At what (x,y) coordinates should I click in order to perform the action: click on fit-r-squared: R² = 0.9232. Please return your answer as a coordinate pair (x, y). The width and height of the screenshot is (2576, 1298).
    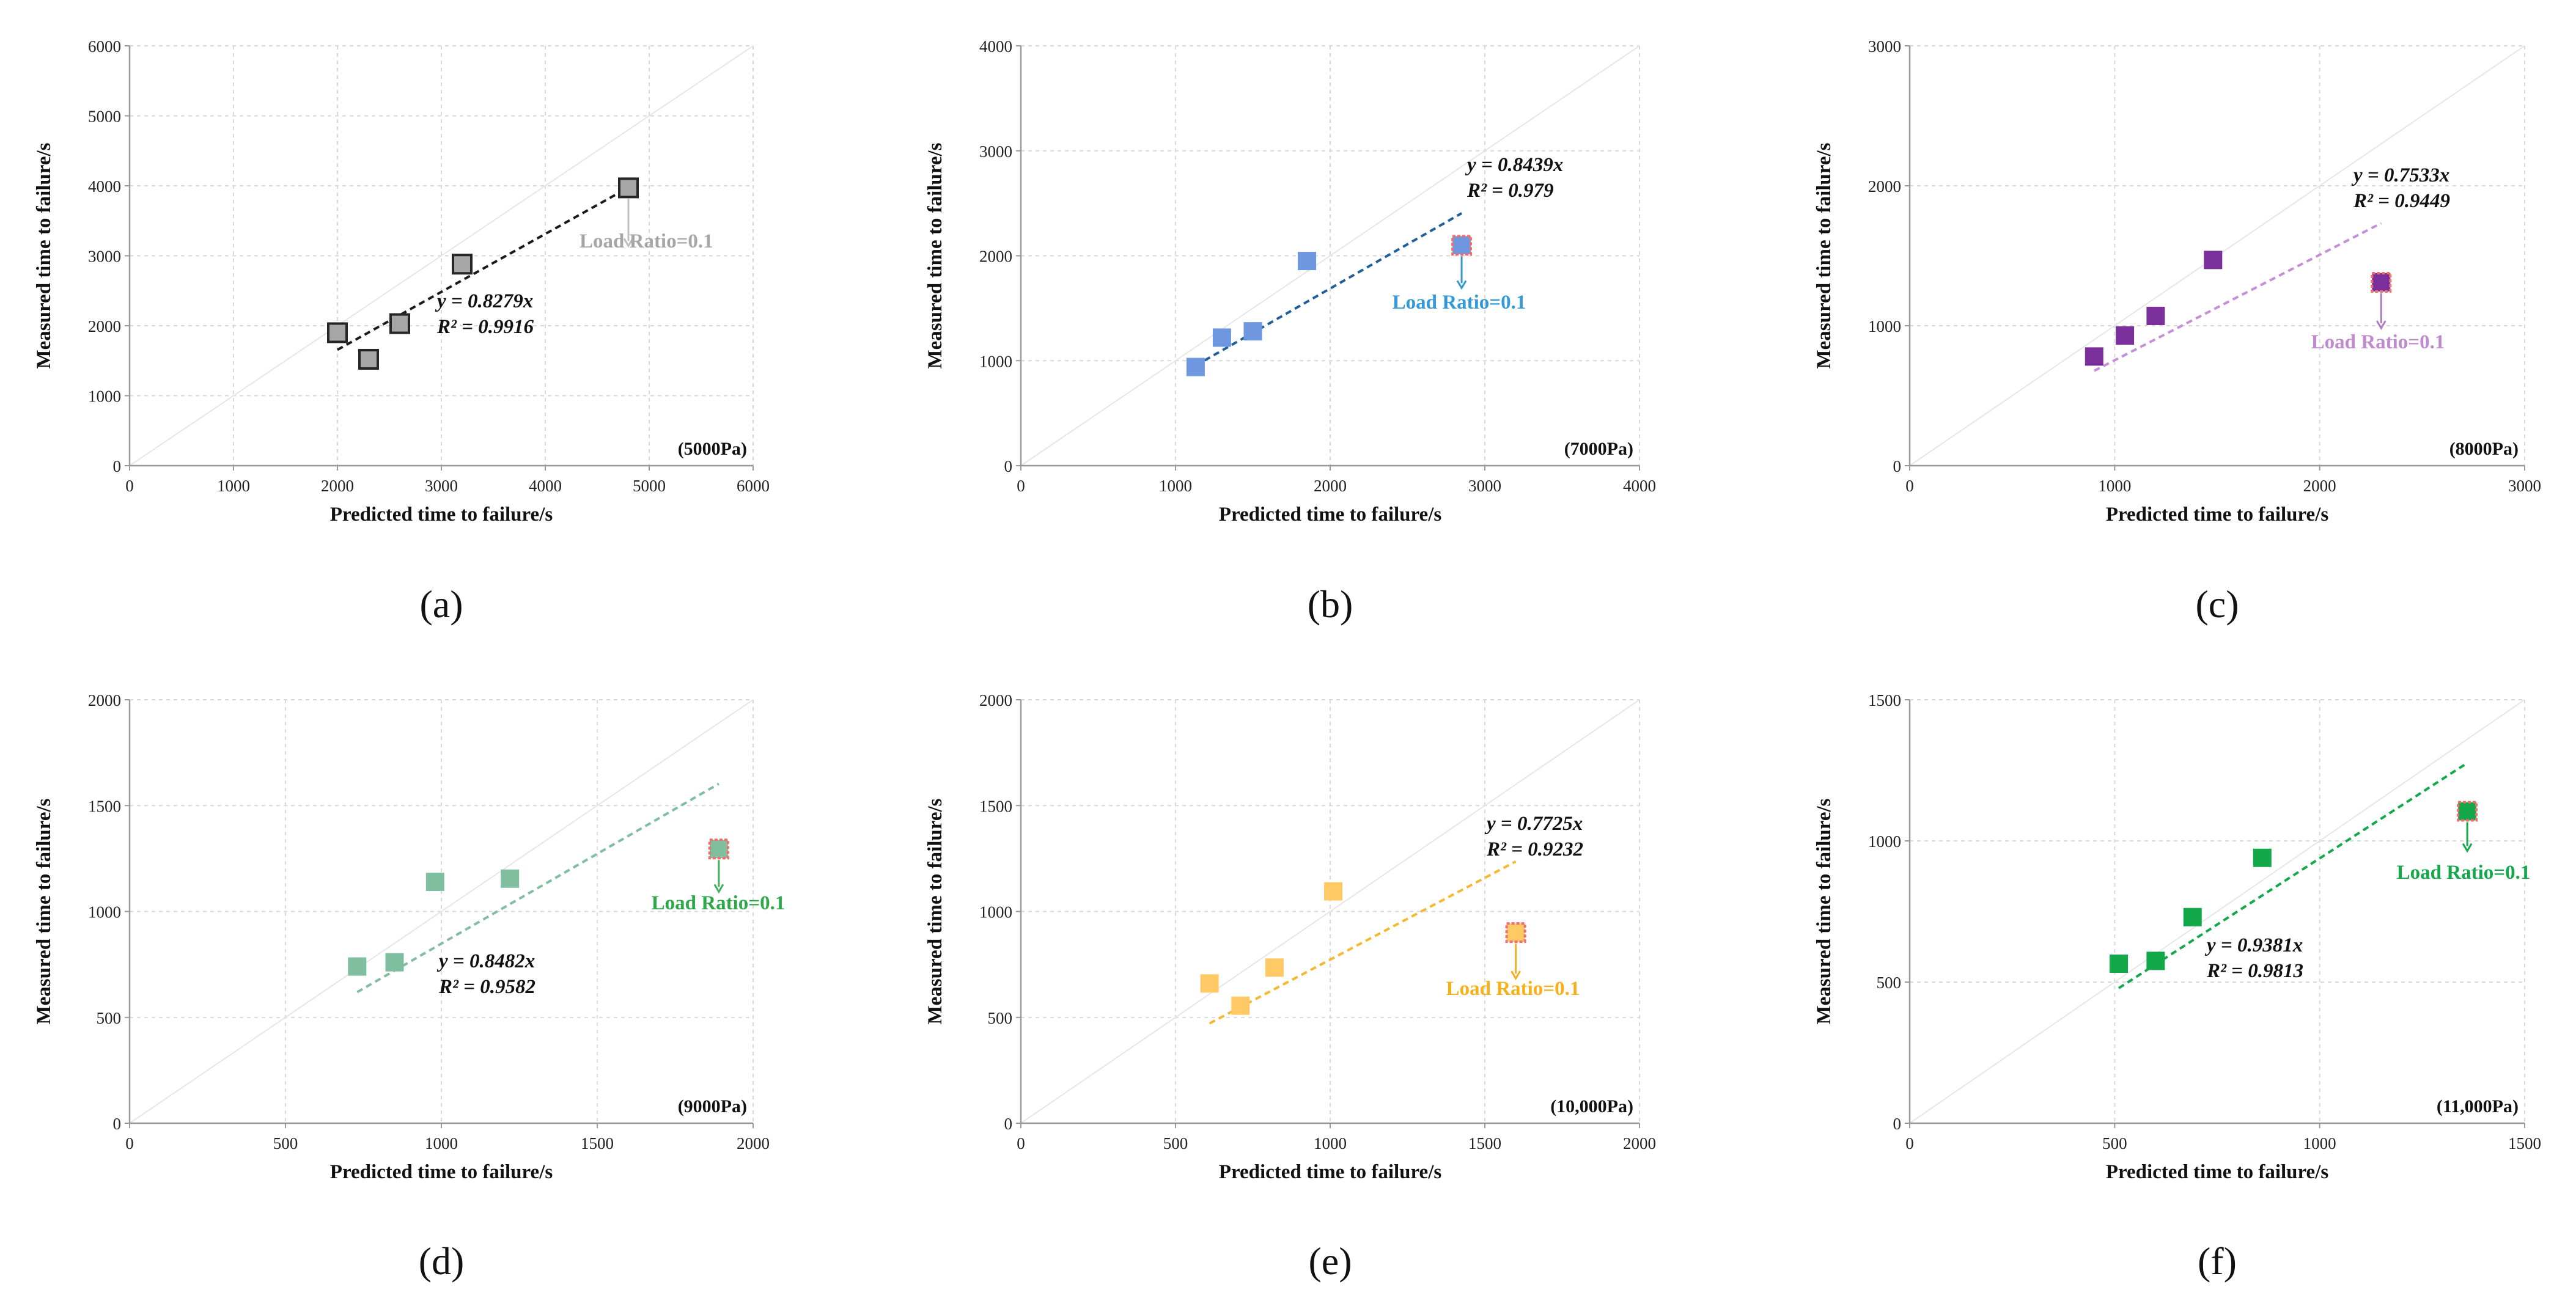
    Looking at the image, I should click on (1534, 849).